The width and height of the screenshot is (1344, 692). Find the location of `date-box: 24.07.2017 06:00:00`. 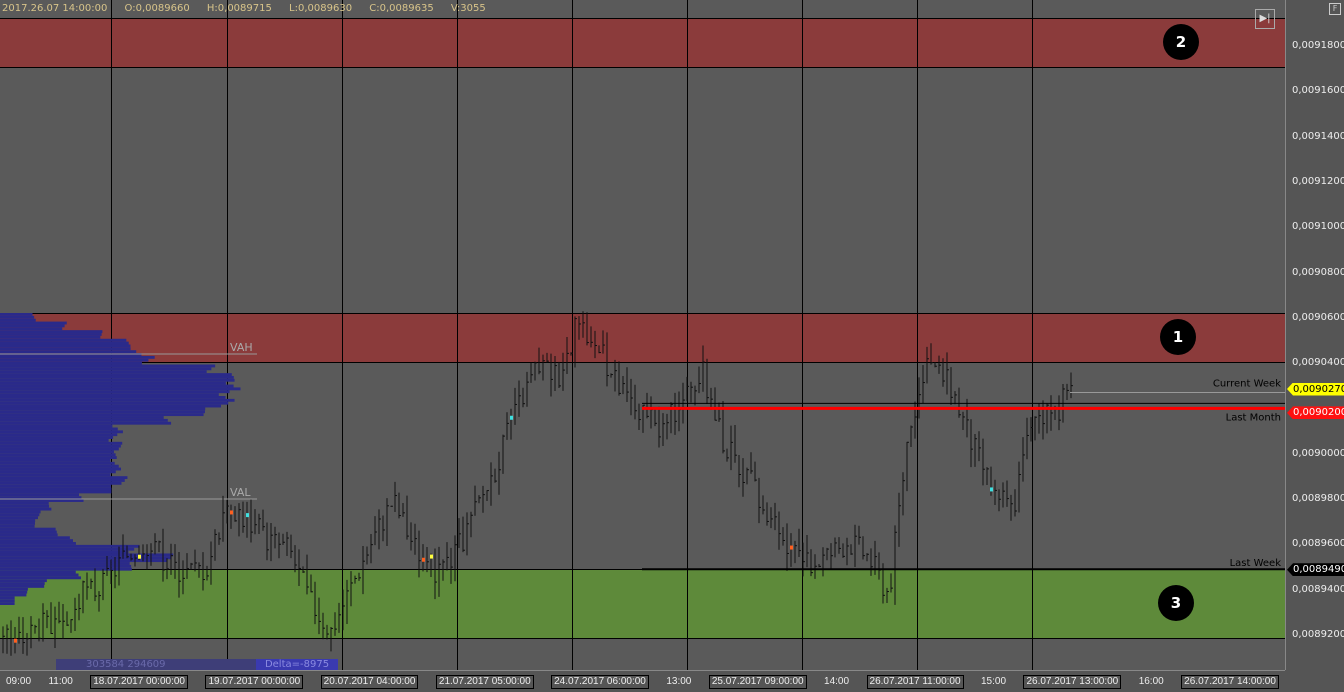

date-box: 24.07.2017 06:00:00 is located at coordinates (600, 681).